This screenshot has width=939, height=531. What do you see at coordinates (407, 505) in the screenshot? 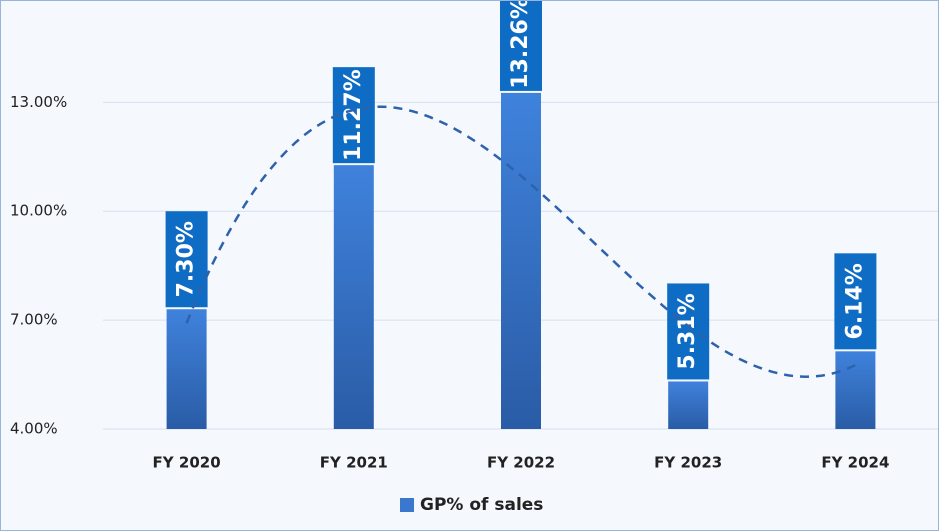
I see `legend-swatch` at bounding box center [407, 505].